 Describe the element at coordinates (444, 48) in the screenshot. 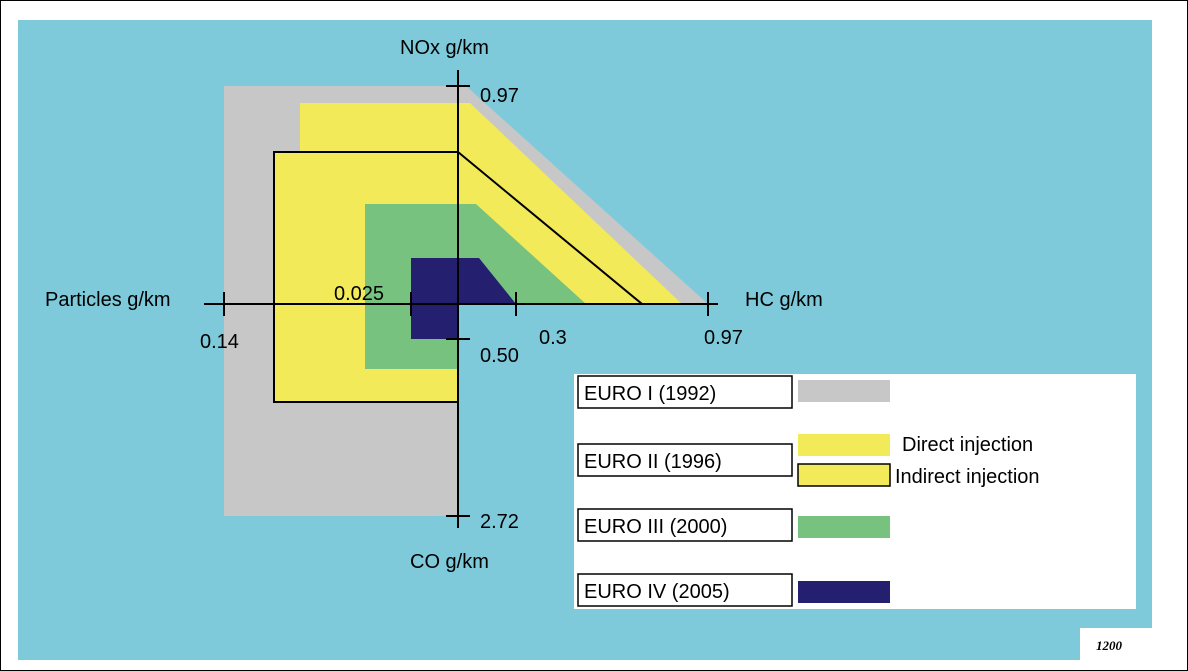

I see `nox-axis-label: NOx g/km` at that location.